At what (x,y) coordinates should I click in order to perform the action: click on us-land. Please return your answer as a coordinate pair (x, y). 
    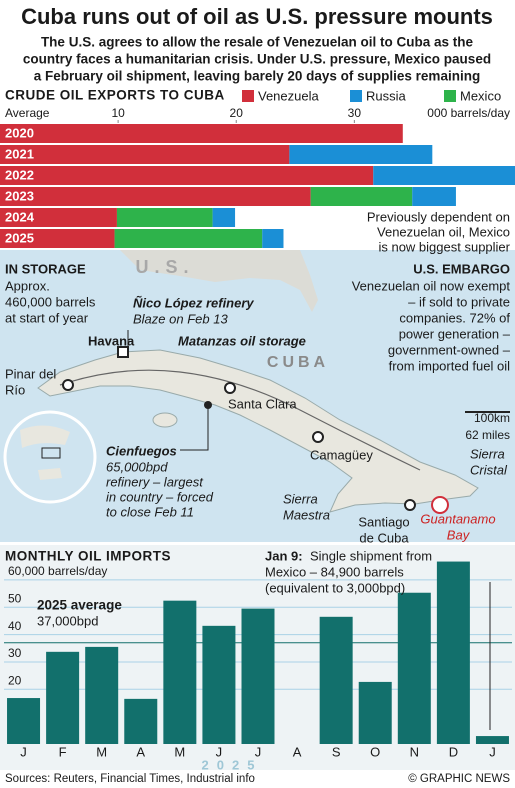
    Looking at the image, I should click on (219, 281).